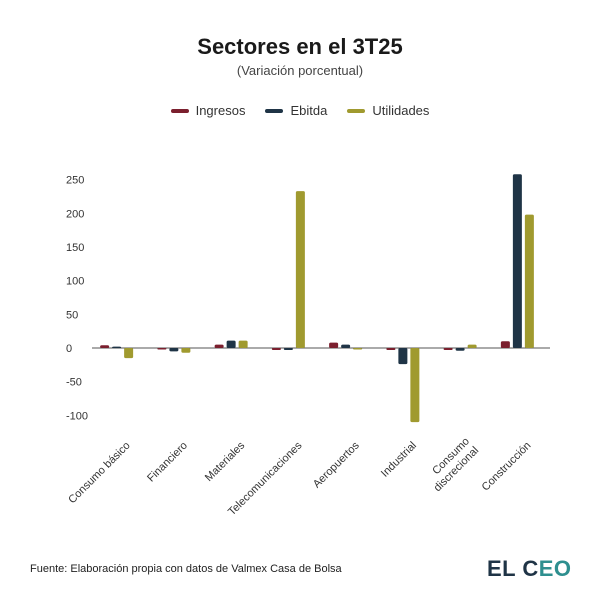 This screenshot has height=600, width=600. What do you see at coordinates (517, 261) in the screenshot?
I see `bar-ebitda-construccion` at bounding box center [517, 261].